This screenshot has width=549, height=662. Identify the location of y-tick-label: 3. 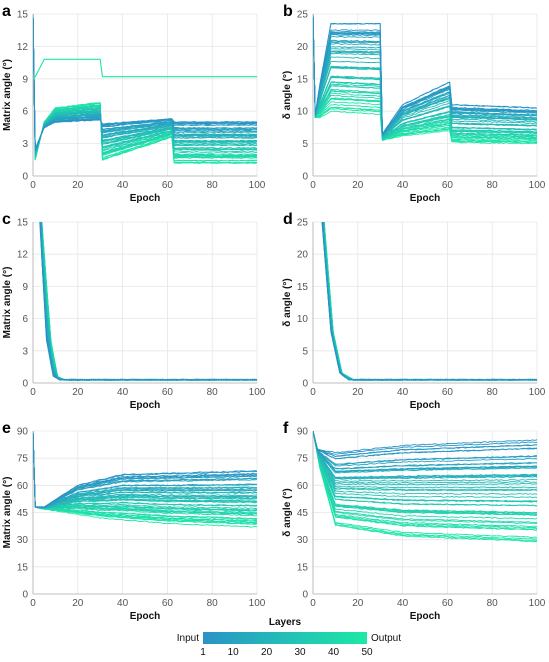
(25, 351).